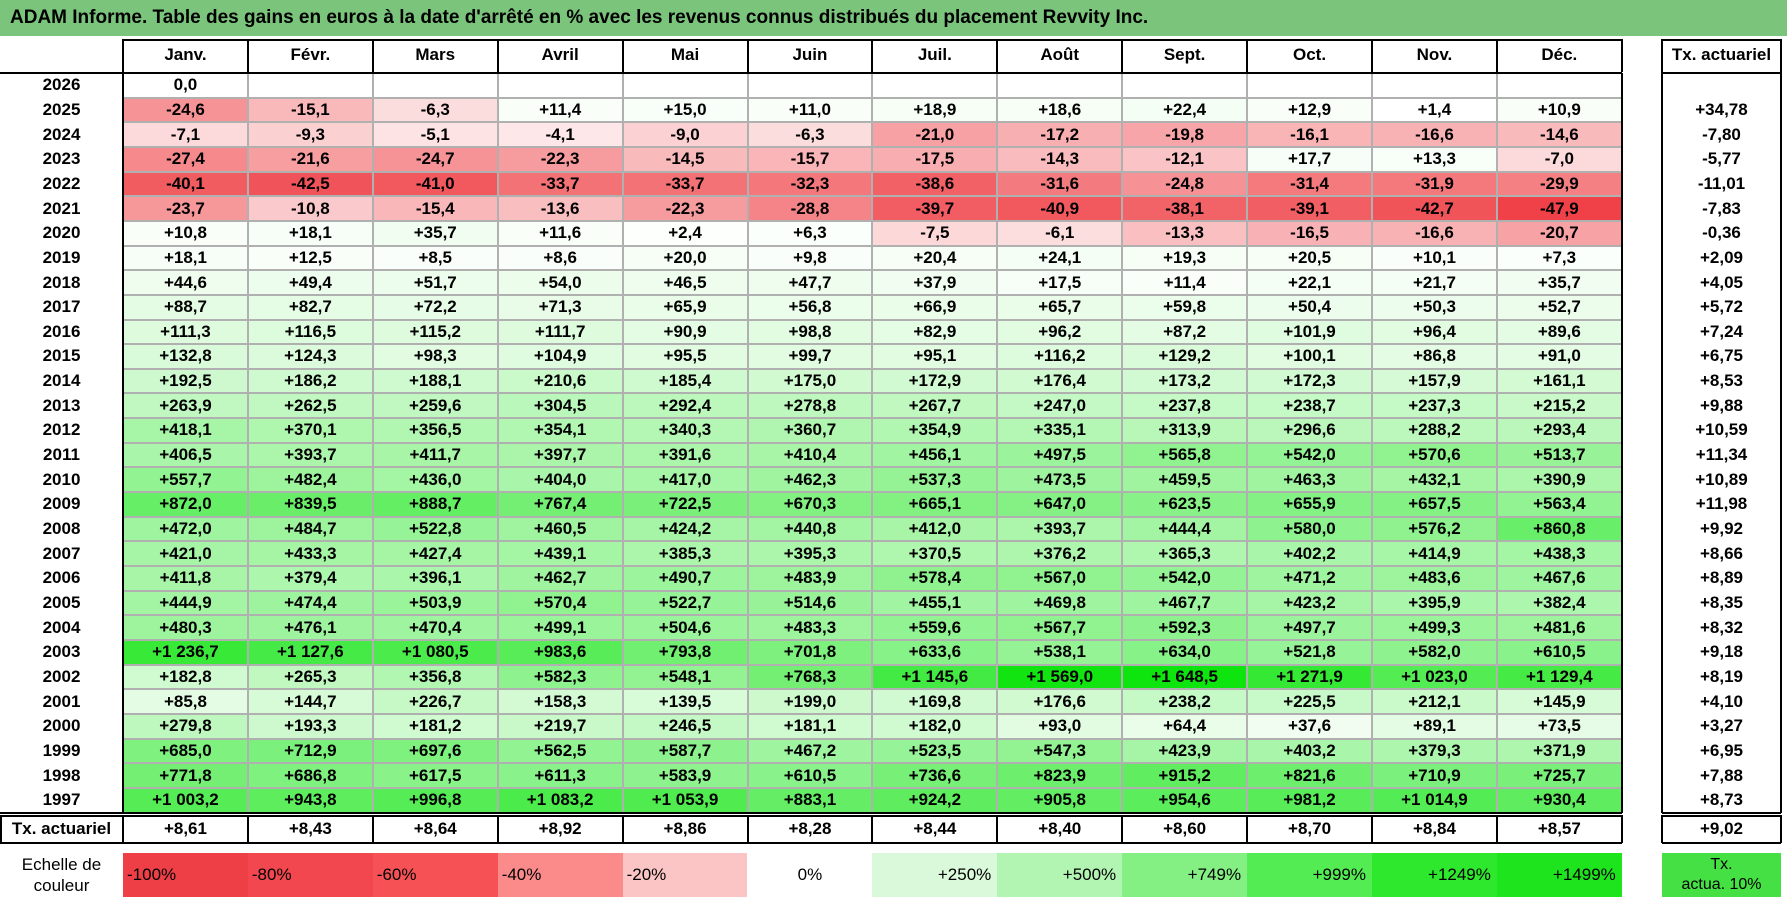 This screenshot has width=1787, height=912. Describe the element at coordinates (685, 504) in the screenshot. I see `data-cell: +722,5` at that location.